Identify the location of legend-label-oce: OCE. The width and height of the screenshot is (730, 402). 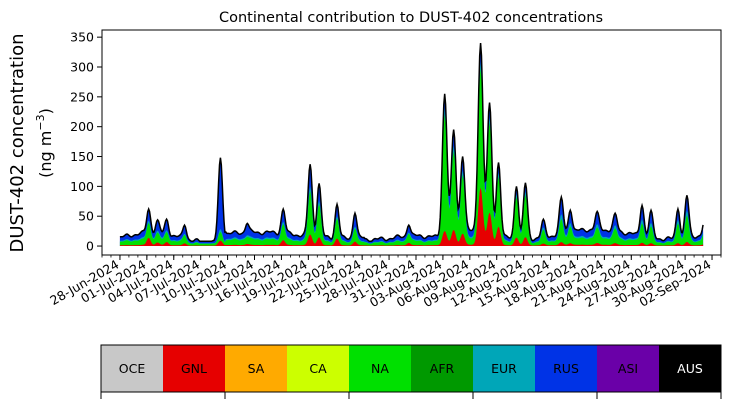
(132, 368).